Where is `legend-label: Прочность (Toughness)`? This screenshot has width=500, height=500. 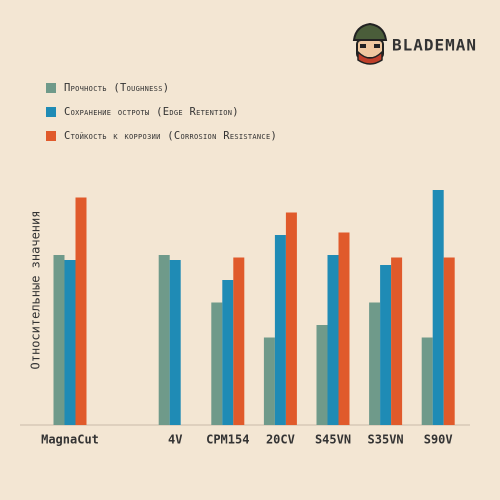 legend-label: Прочность (Toughness) is located at coordinates (116, 88).